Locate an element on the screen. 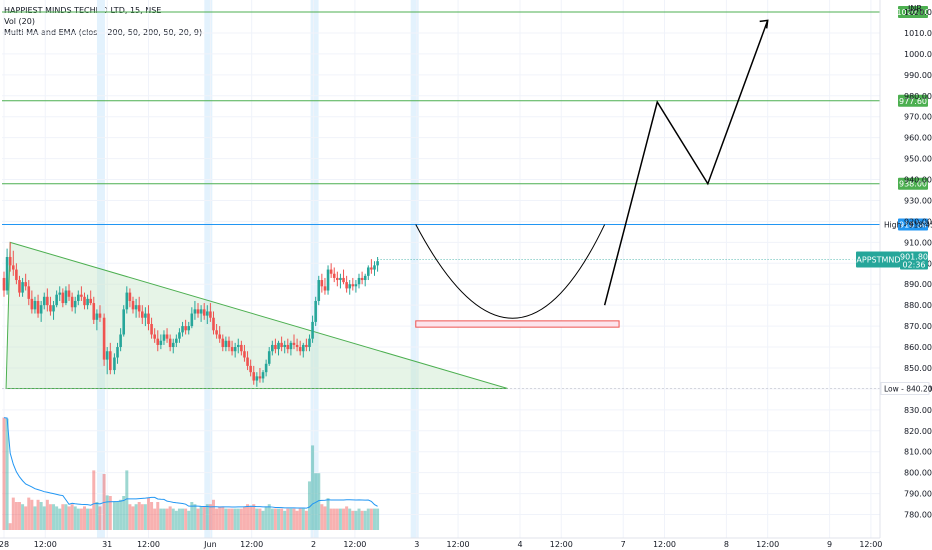 The image size is (932, 550). time-tick-label: 8 is located at coordinates (726, 544).